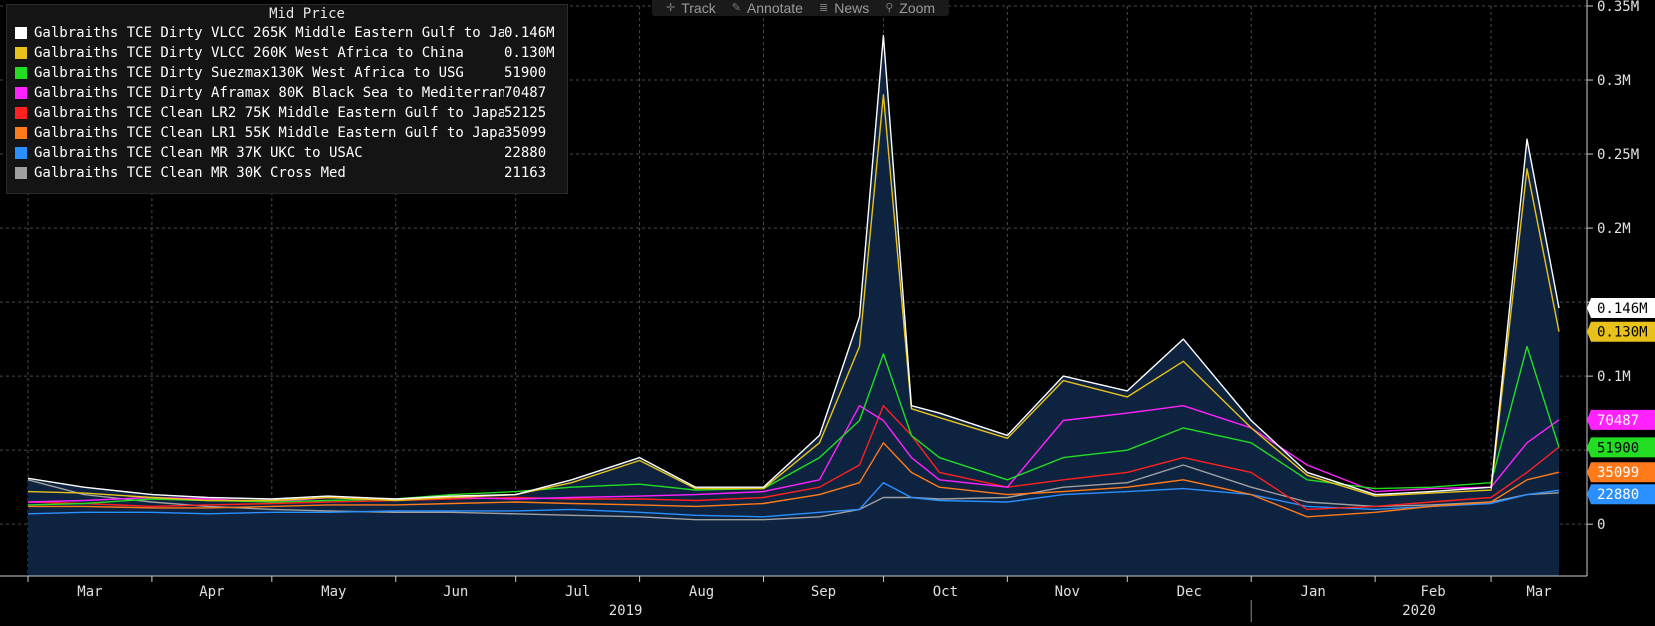  Describe the element at coordinates (1618, 495) in the screenshot. I see `callout-value: 22880` at that location.